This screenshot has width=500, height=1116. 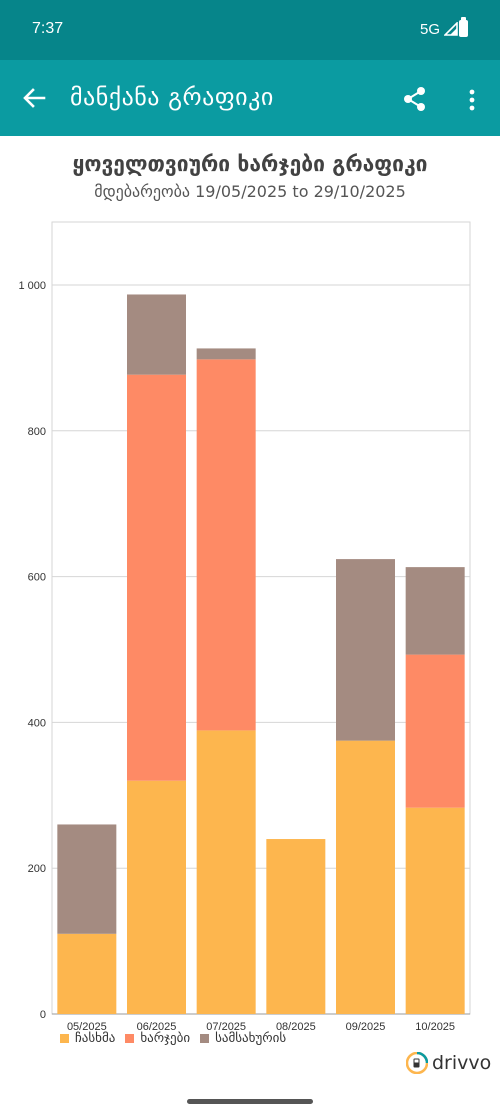 What do you see at coordinates (451, 29) in the screenshot?
I see `signal-icon` at bounding box center [451, 29].